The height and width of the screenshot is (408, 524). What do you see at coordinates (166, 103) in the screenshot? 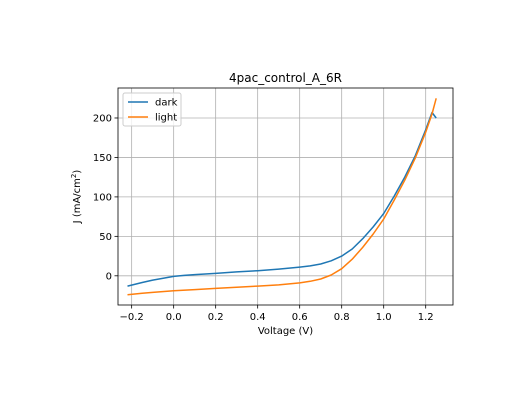
I see `legend-label-dark: dark` at bounding box center [166, 103].